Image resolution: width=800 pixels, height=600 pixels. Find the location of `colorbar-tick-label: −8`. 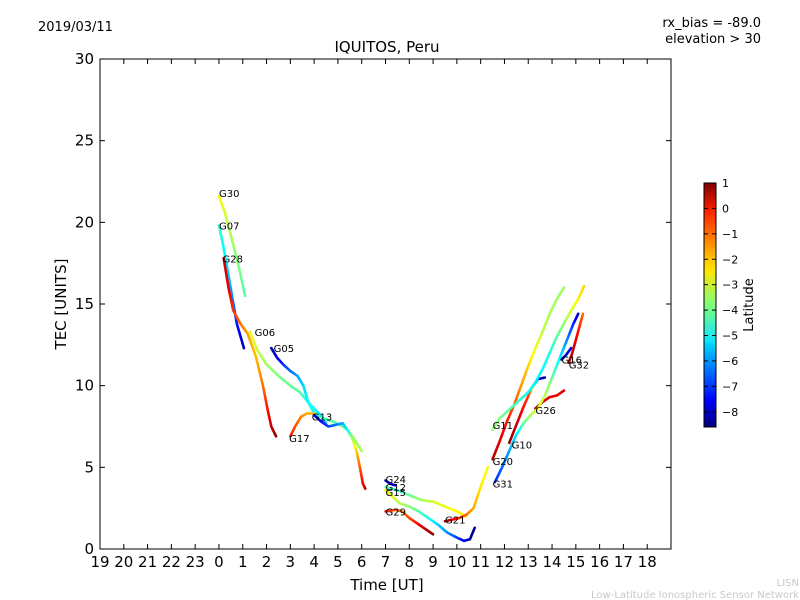

colorbar-tick-label: −8 is located at coordinates (730, 412).